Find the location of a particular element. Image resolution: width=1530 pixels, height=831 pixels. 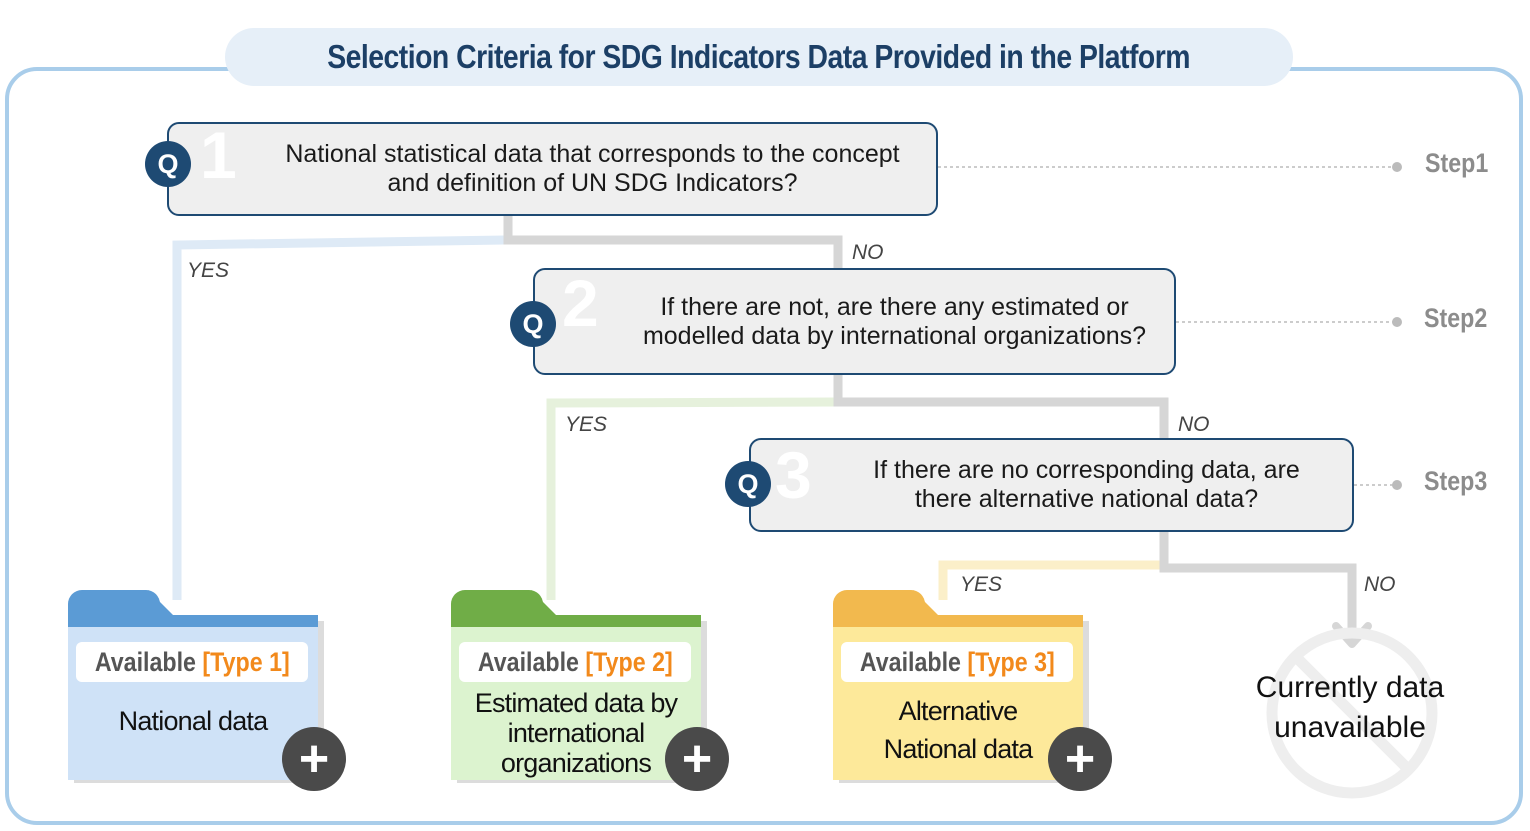

step2-dot is located at coordinates (1397, 322).